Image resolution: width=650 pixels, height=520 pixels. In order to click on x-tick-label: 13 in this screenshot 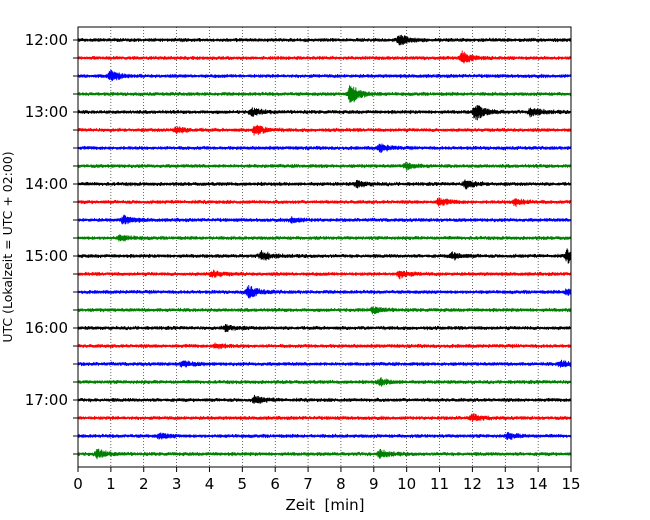, I will do `click(505, 484)`.